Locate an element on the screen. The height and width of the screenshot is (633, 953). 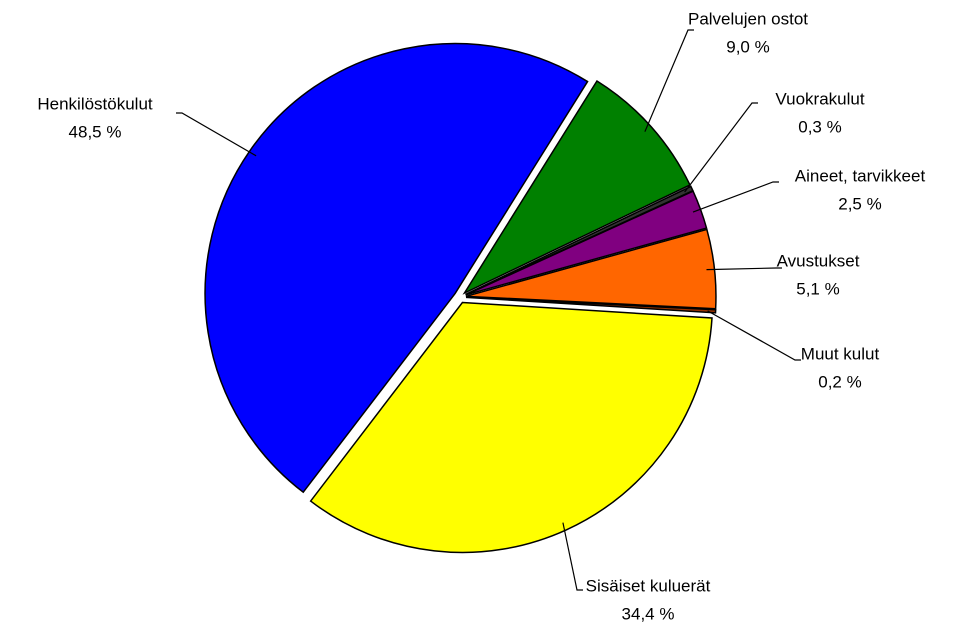
slice-label: Sisäiset kuluerät is located at coordinates (648, 585).